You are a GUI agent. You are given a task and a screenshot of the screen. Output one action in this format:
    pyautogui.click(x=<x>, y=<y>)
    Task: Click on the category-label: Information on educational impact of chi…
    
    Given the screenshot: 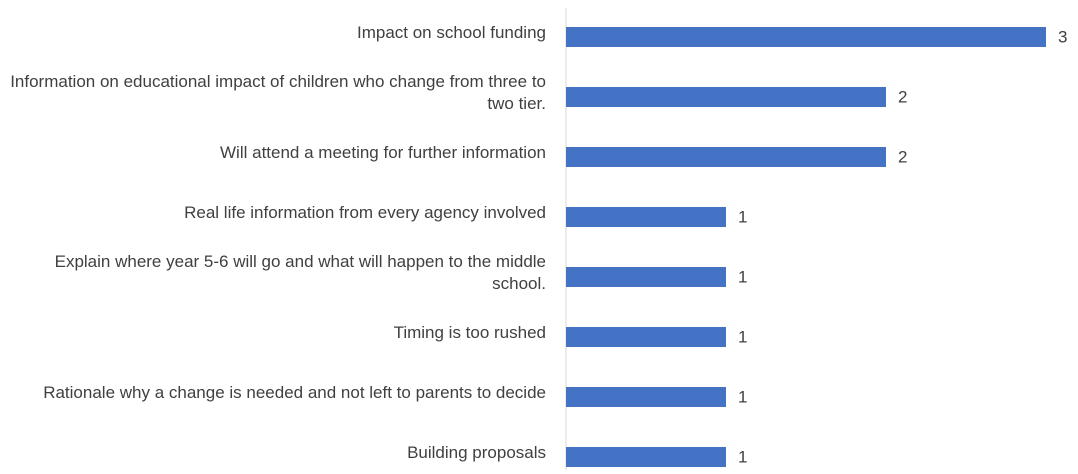 What is the action you would take?
    pyautogui.click(x=278, y=92)
    